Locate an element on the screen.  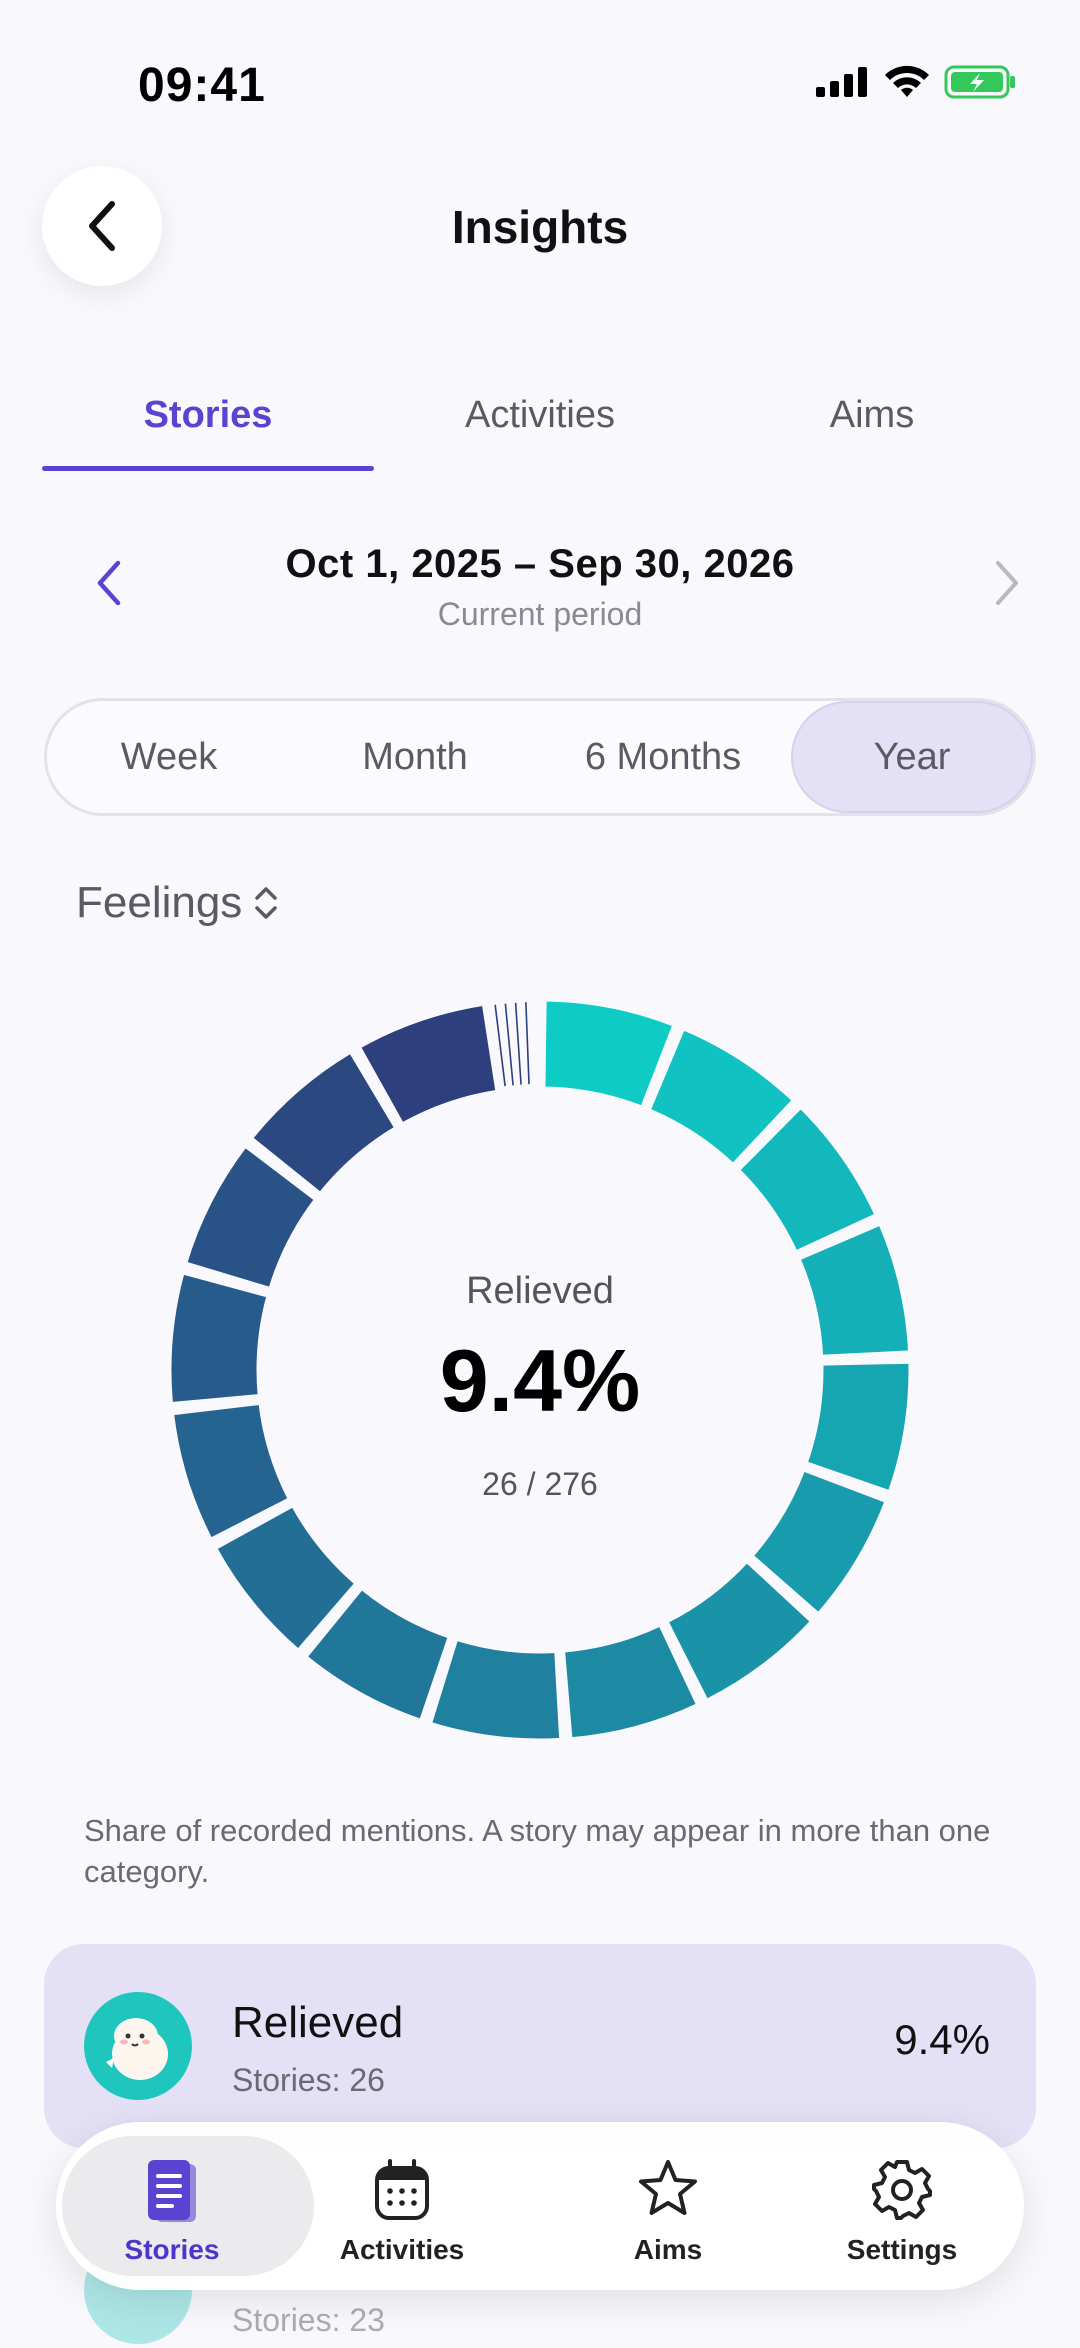
tabbar-aims: Aims is located at coordinates (668, 2206).